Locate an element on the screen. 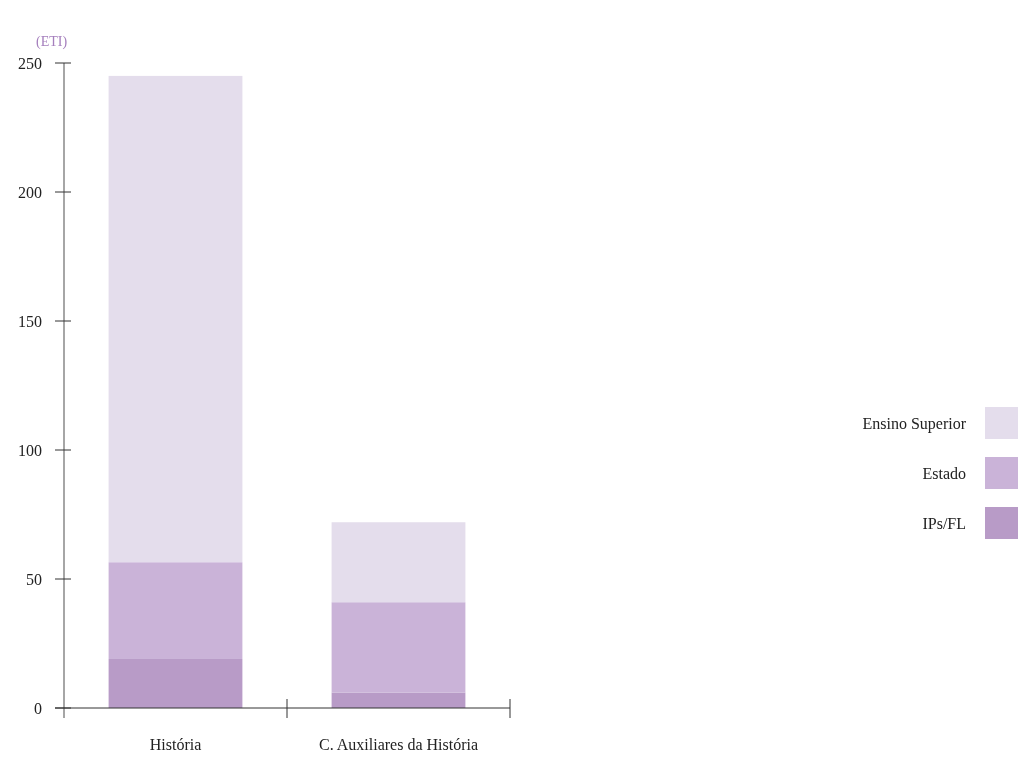 Image resolution: width=1018 pixels, height=761 pixels. y-tick-label: 100 is located at coordinates (30, 450).